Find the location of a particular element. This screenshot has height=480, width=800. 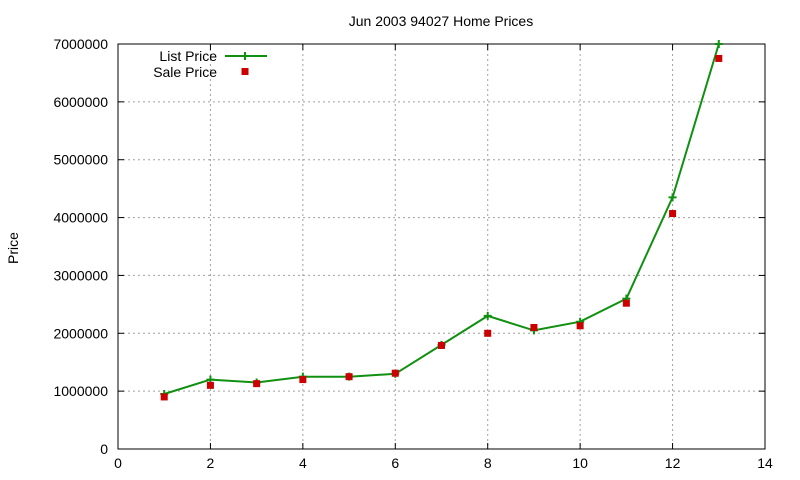

x-tick-label: 10 is located at coordinates (580, 463).